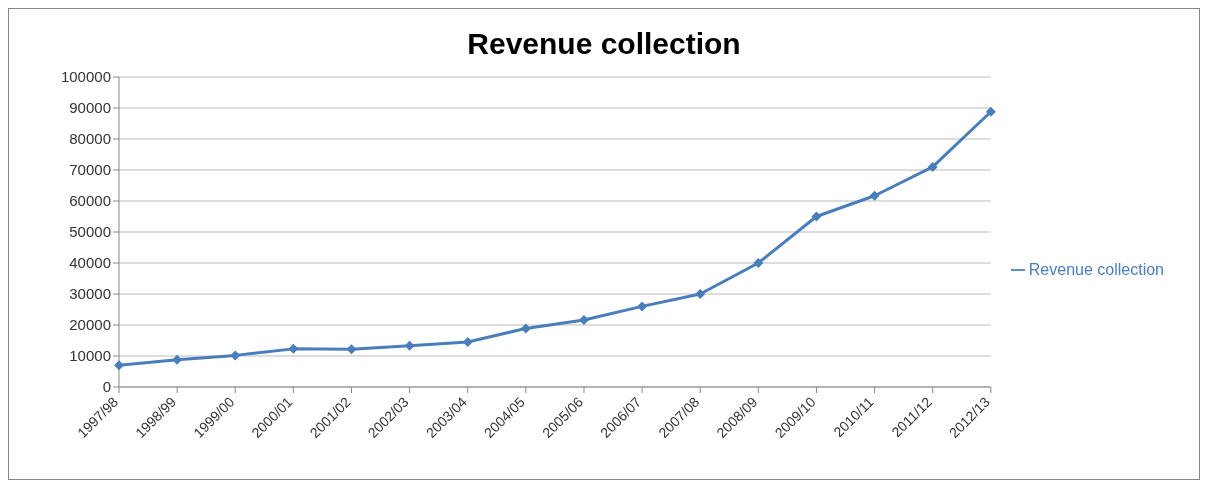 This screenshot has height=491, width=1214. Describe the element at coordinates (85, 77) in the screenshot. I see `y-tick-label: 100000` at that location.